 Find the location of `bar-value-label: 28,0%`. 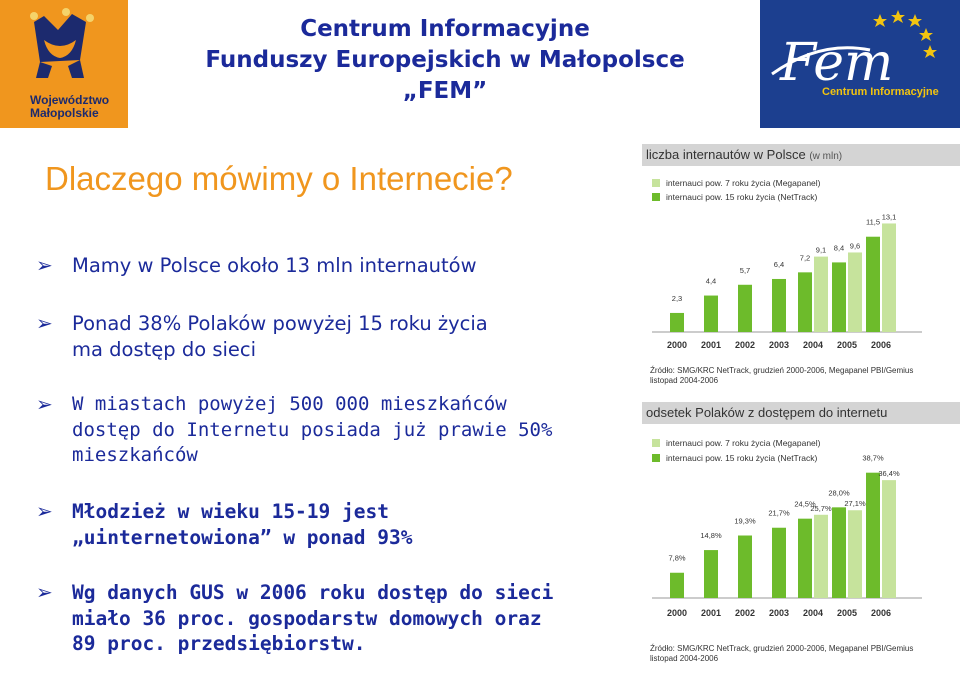

bar-value-label: 28,0% is located at coordinates (839, 492).